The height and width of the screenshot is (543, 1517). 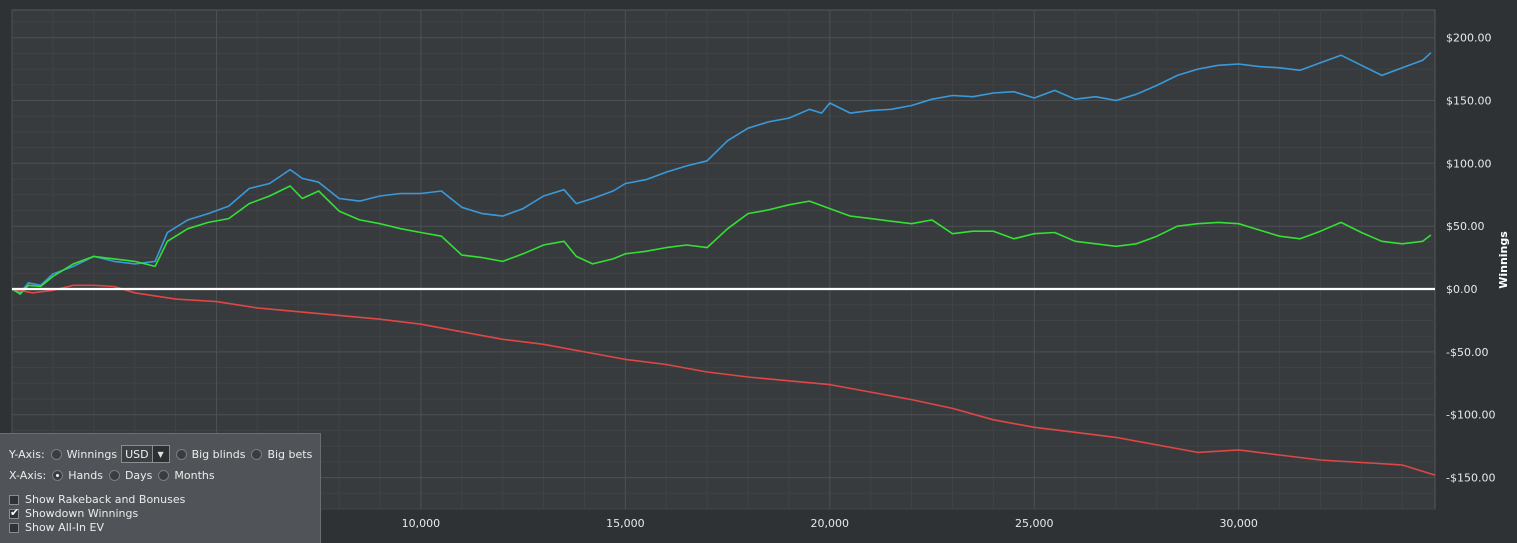 I want to click on allin-row: Show All-In EV, so click(x=56, y=527).